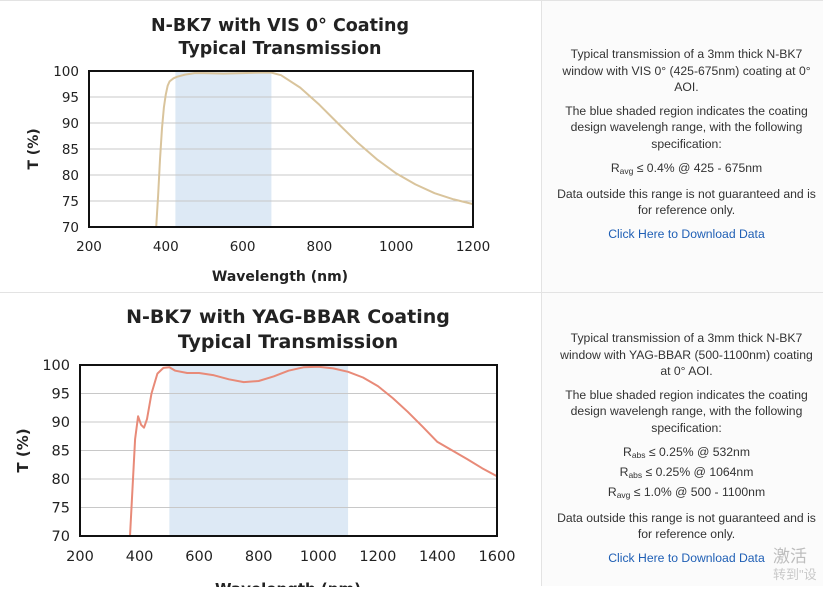 The width and height of the screenshot is (823, 592). I want to click on spec-value: ≤ 0.4% @ 425 - 675nm, so click(698, 167).